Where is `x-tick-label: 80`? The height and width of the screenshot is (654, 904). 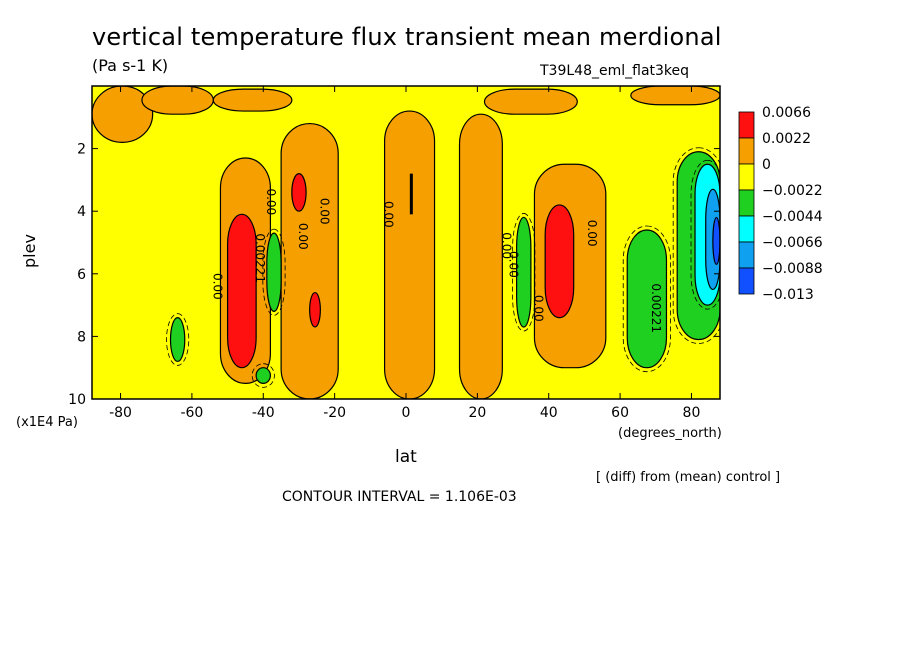
x-tick-label: 80 is located at coordinates (692, 413).